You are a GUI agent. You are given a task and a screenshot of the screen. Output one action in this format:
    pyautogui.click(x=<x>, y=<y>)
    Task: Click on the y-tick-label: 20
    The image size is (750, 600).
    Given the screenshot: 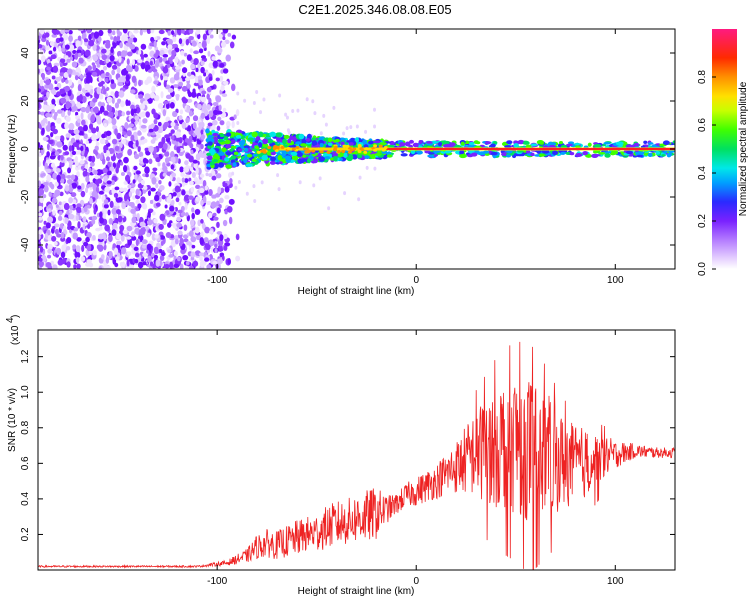 What is the action you would take?
    pyautogui.click(x=25, y=101)
    